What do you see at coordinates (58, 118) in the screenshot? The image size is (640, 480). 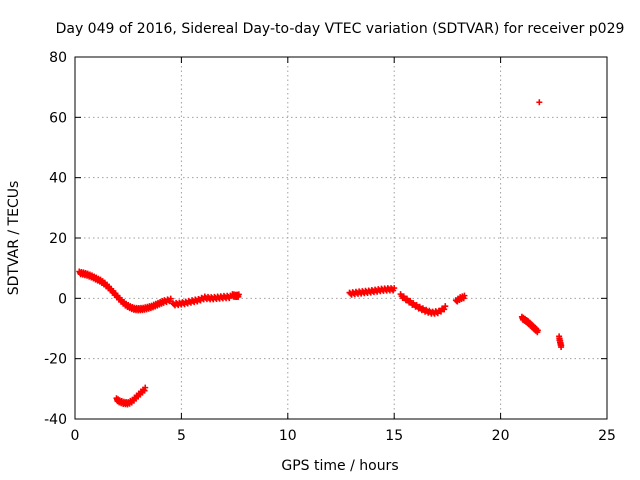 I see `y-tick-label: 60` at bounding box center [58, 118].